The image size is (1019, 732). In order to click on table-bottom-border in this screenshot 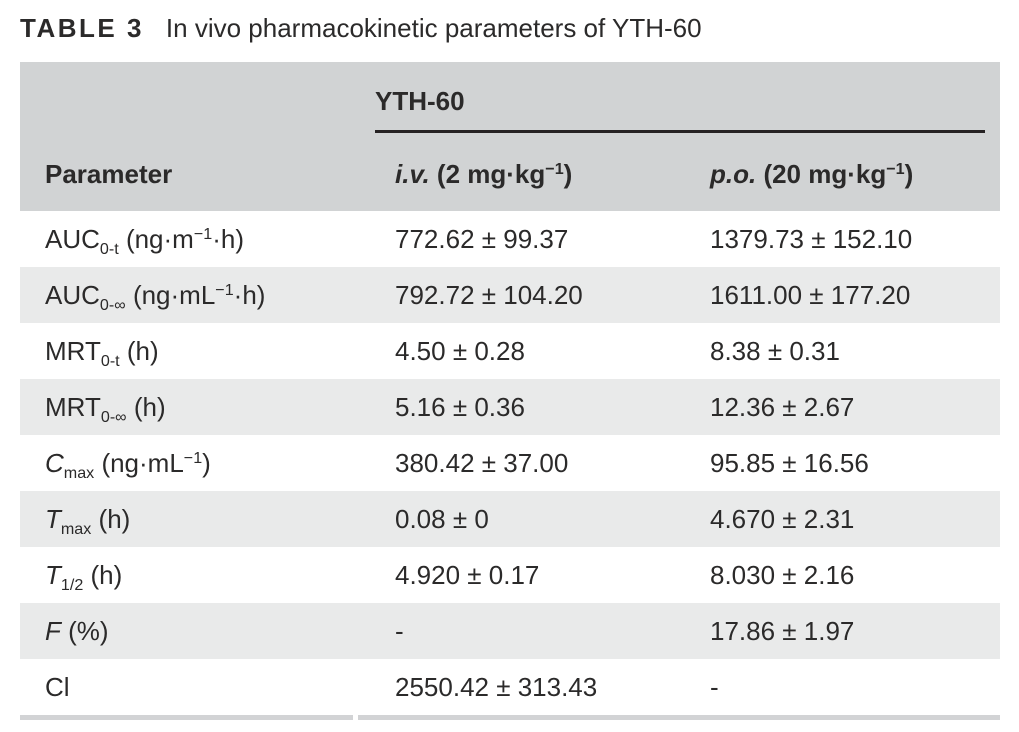, I will do `click(510, 717)`.